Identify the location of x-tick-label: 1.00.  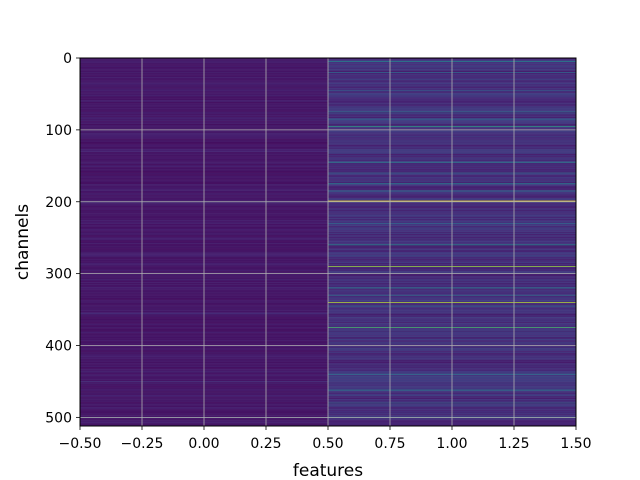
(451, 444).